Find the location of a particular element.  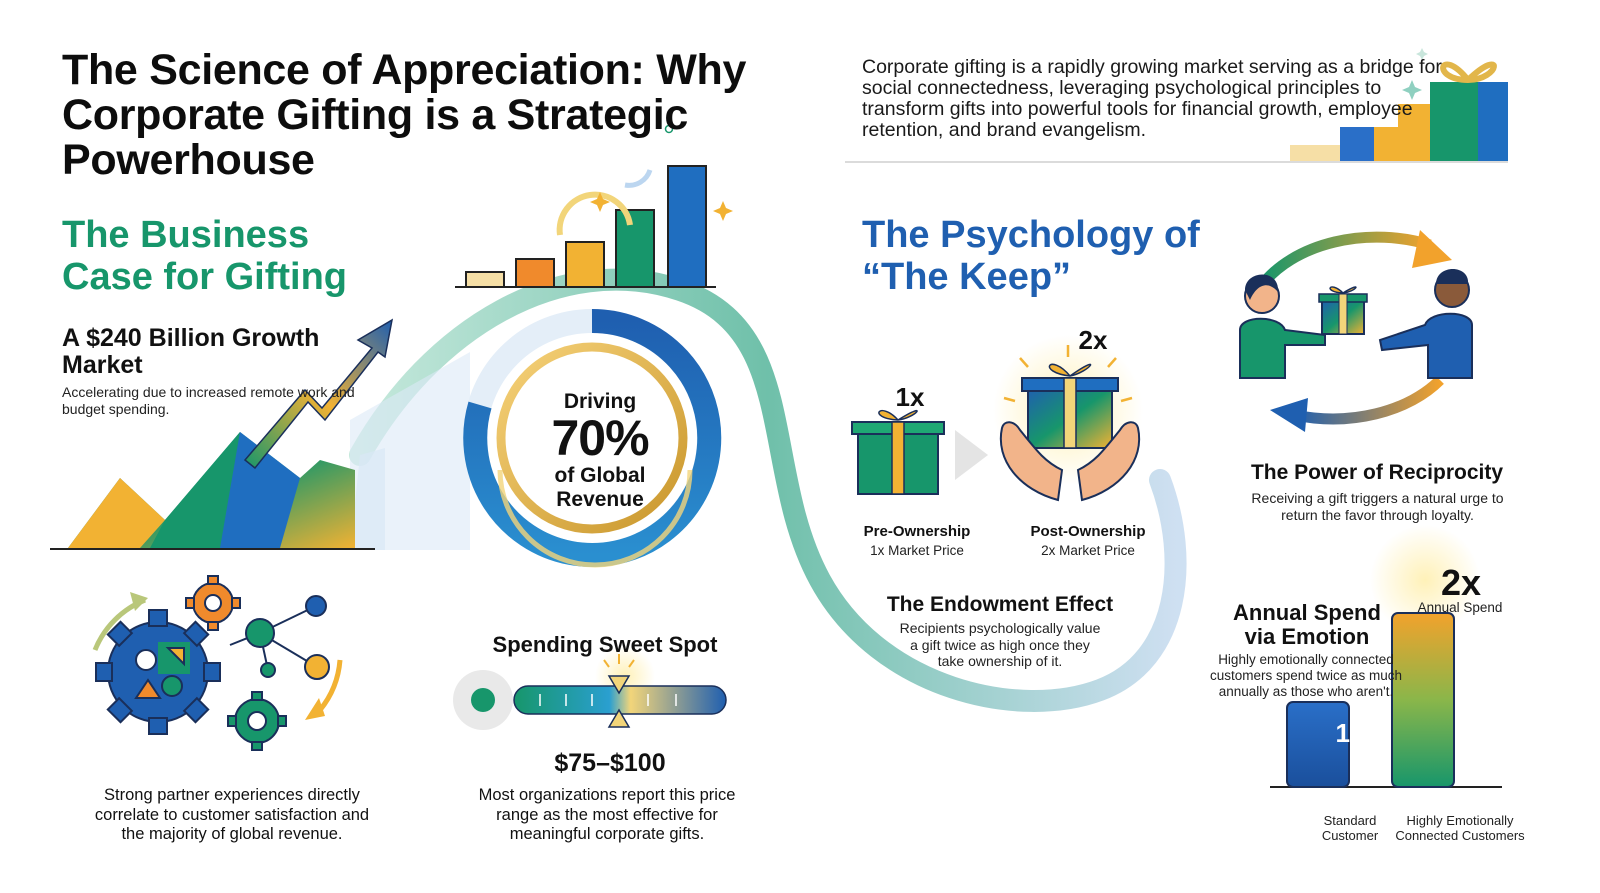

annual-spend-title: Annual Spend via Emotion is located at coordinates (1307, 624).